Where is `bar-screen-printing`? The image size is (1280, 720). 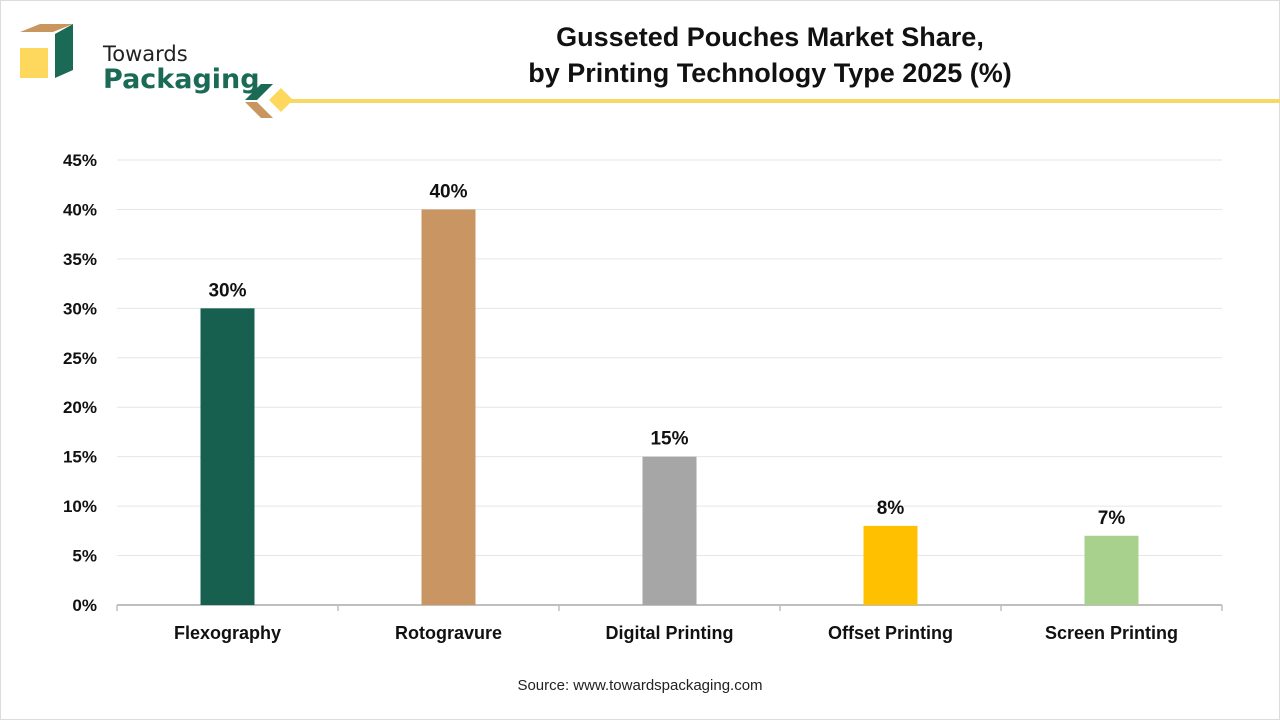 bar-screen-printing is located at coordinates (1111, 570).